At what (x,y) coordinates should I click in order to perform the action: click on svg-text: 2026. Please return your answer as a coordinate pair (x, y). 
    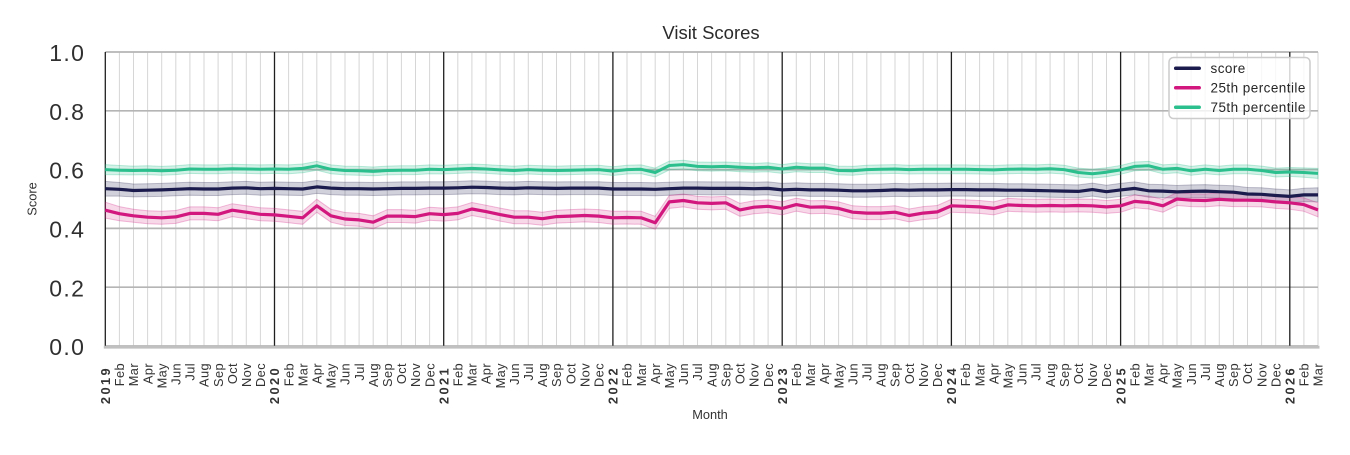
    Looking at the image, I should click on (1290, 385).